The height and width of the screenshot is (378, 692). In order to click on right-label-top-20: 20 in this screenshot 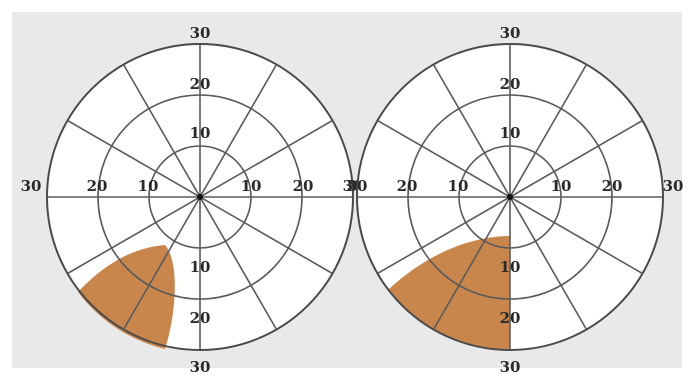, I will do `click(510, 84)`.